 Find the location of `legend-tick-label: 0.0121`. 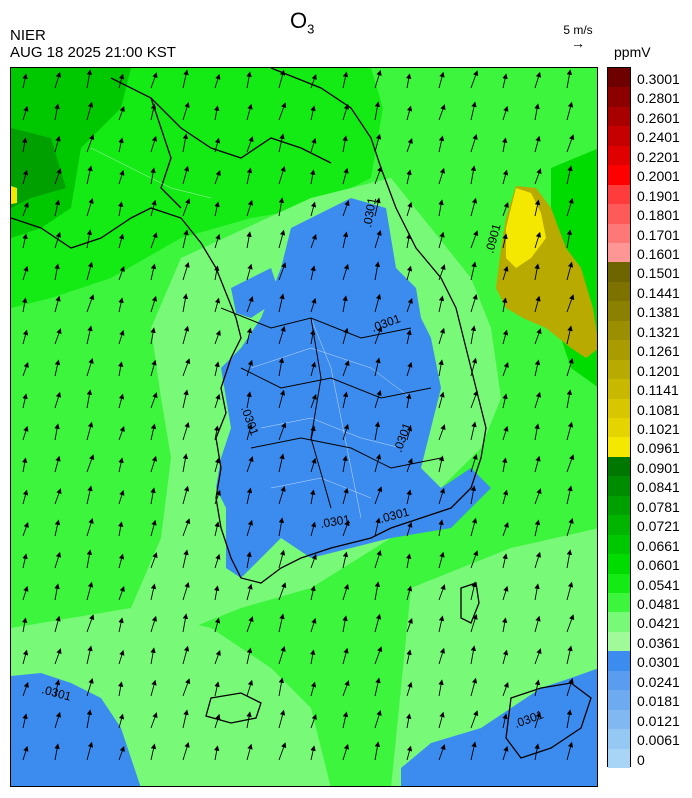

legend-tick-label: 0.0121 is located at coordinates (658, 720).